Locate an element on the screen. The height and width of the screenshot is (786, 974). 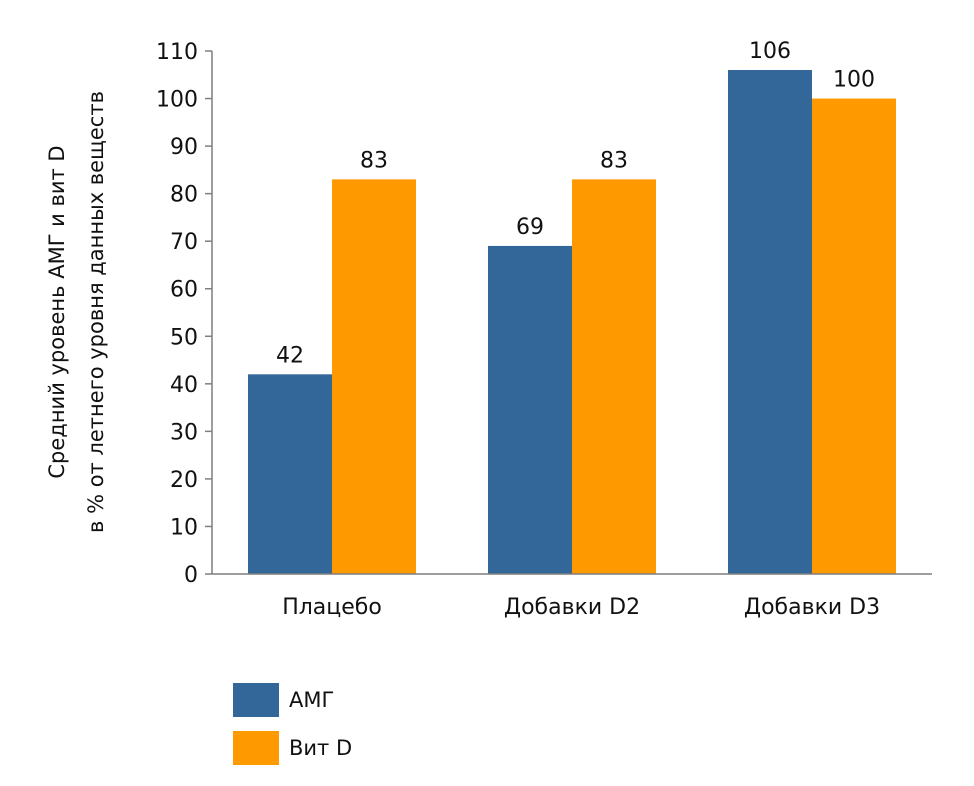
category-labels: Плацебо Добавки D2 Добавки D3 is located at coordinates (581, 607).